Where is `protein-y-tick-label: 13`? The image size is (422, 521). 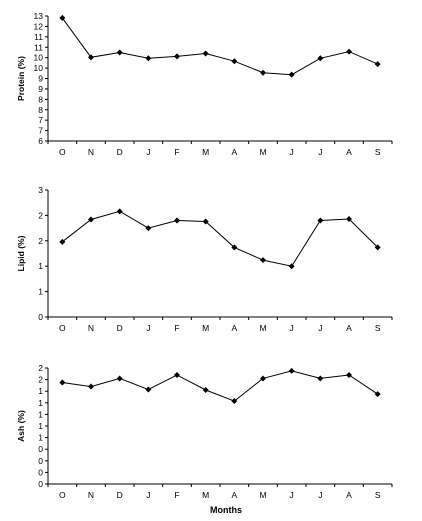 protein-y-tick-label: 13 is located at coordinates (39, 16).